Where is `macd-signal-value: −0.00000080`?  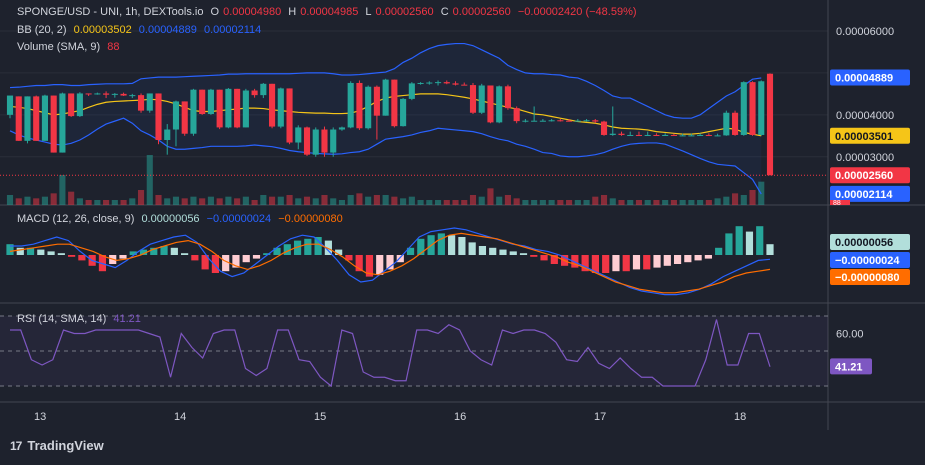 macd-signal-value: −0.00000080 is located at coordinates (310, 219).